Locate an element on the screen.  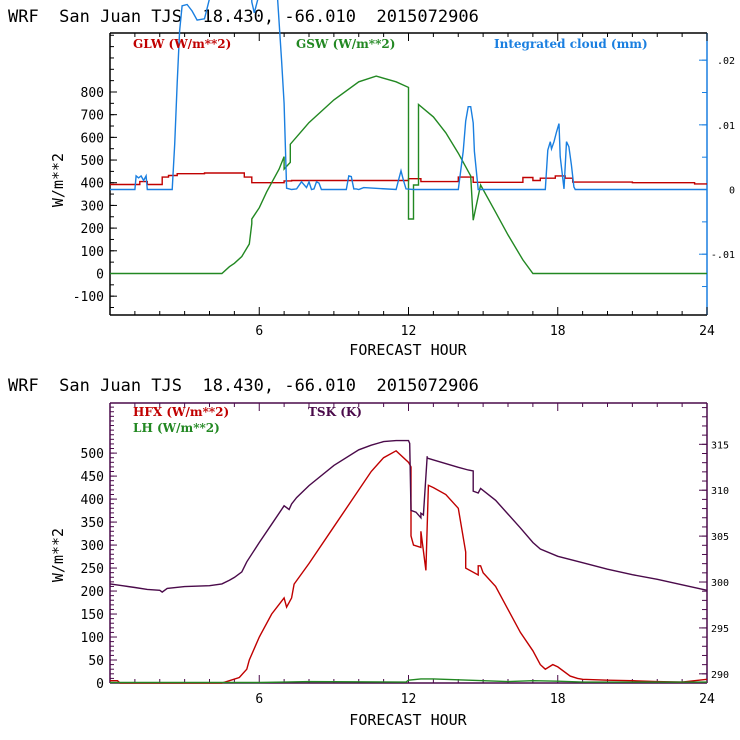
y2-tick-label: -.01 is located at coordinates (723, 255).